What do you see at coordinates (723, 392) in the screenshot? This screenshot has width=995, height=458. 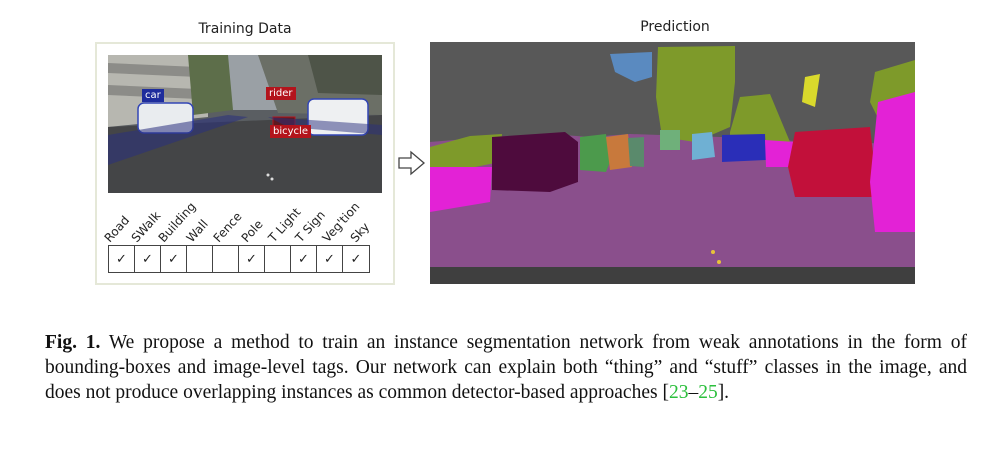 I see `caption-text-end: ].` at bounding box center [723, 392].